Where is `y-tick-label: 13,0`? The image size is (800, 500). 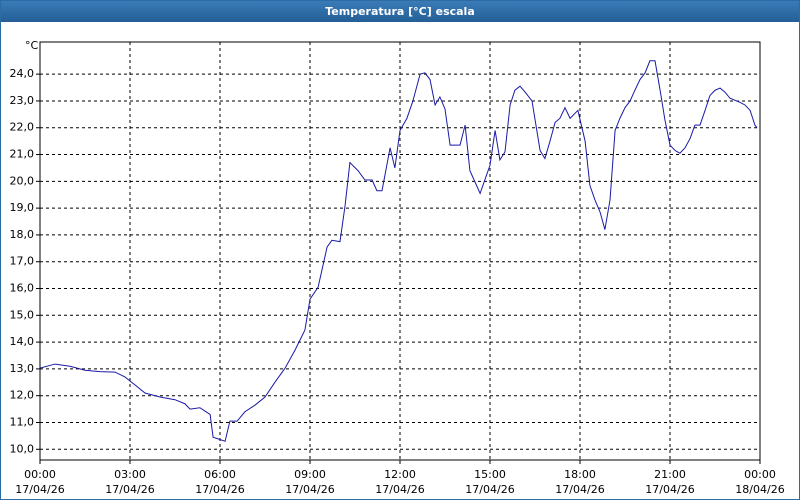
y-tick-label: 13,0 is located at coordinates (22, 368).